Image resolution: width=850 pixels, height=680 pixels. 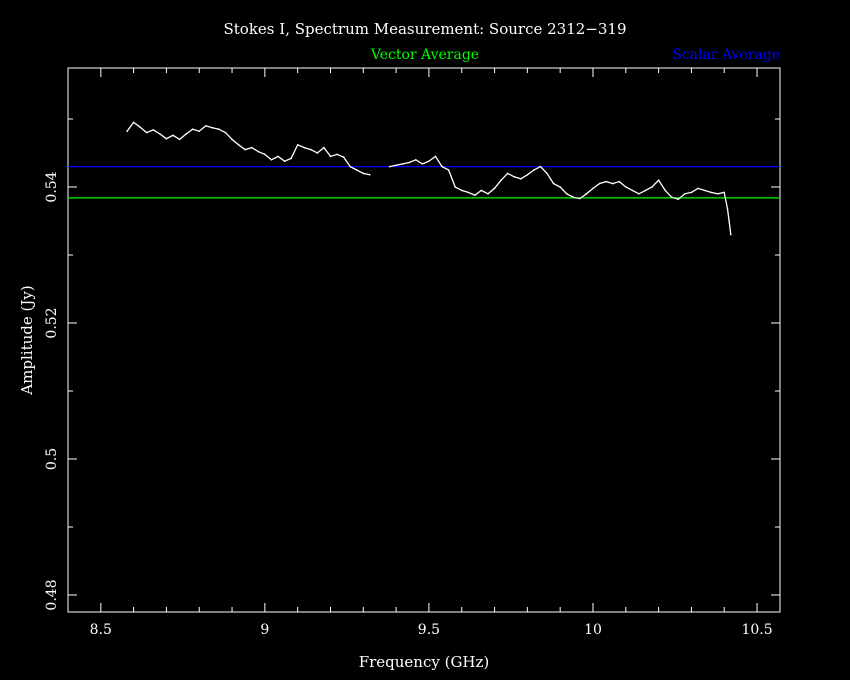 What do you see at coordinates (52, 322) in the screenshot?
I see `y-tick-label: 0.52` at bounding box center [52, 322].